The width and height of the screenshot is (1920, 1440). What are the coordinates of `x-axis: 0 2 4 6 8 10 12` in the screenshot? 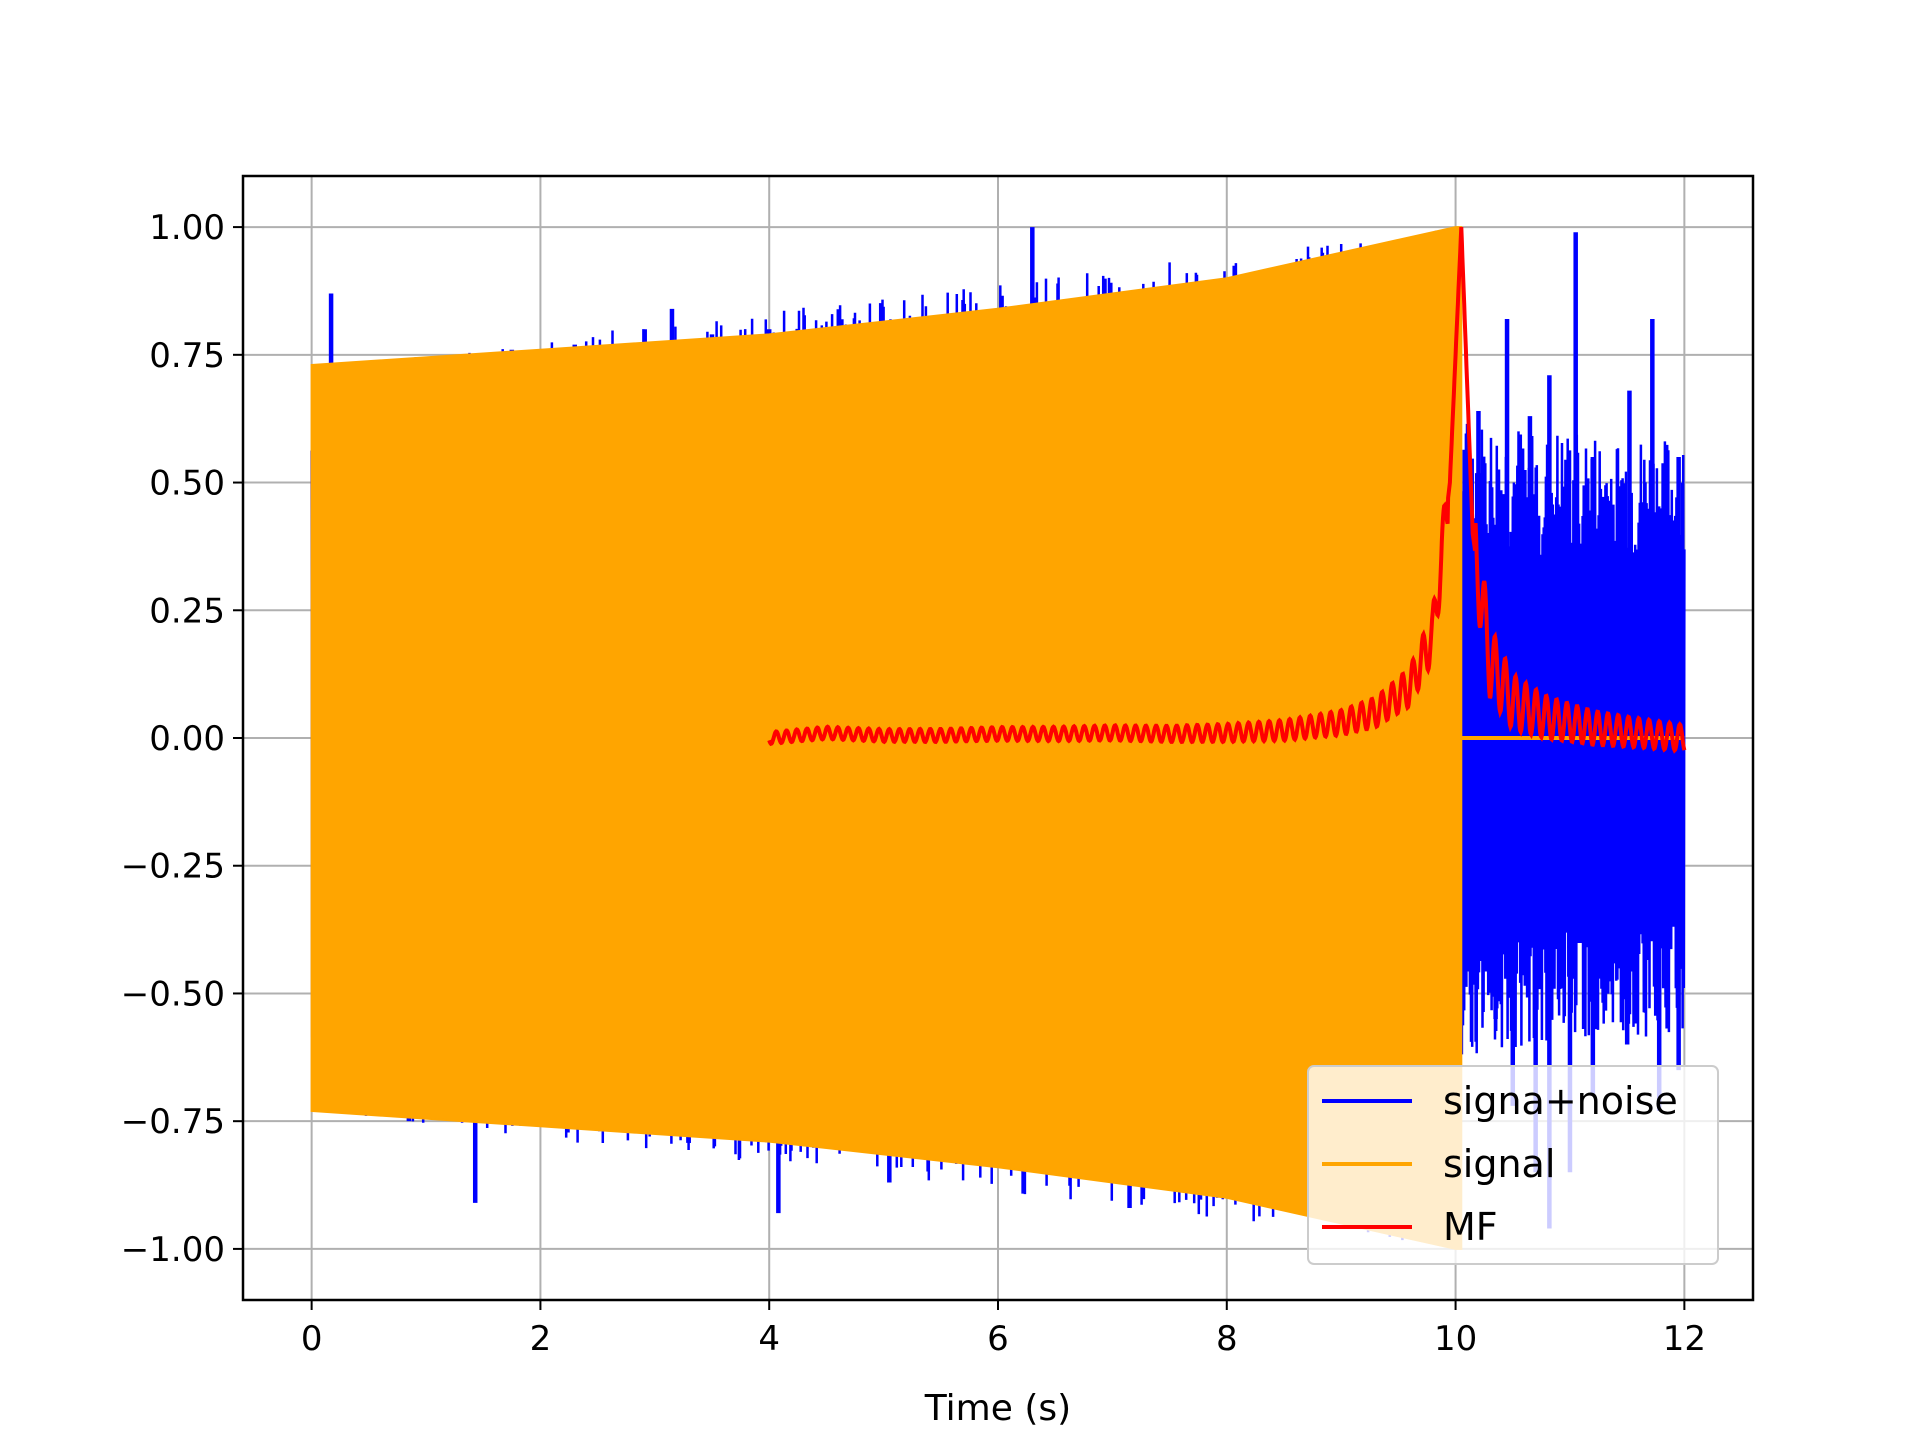 It's located at (1003, 1329).